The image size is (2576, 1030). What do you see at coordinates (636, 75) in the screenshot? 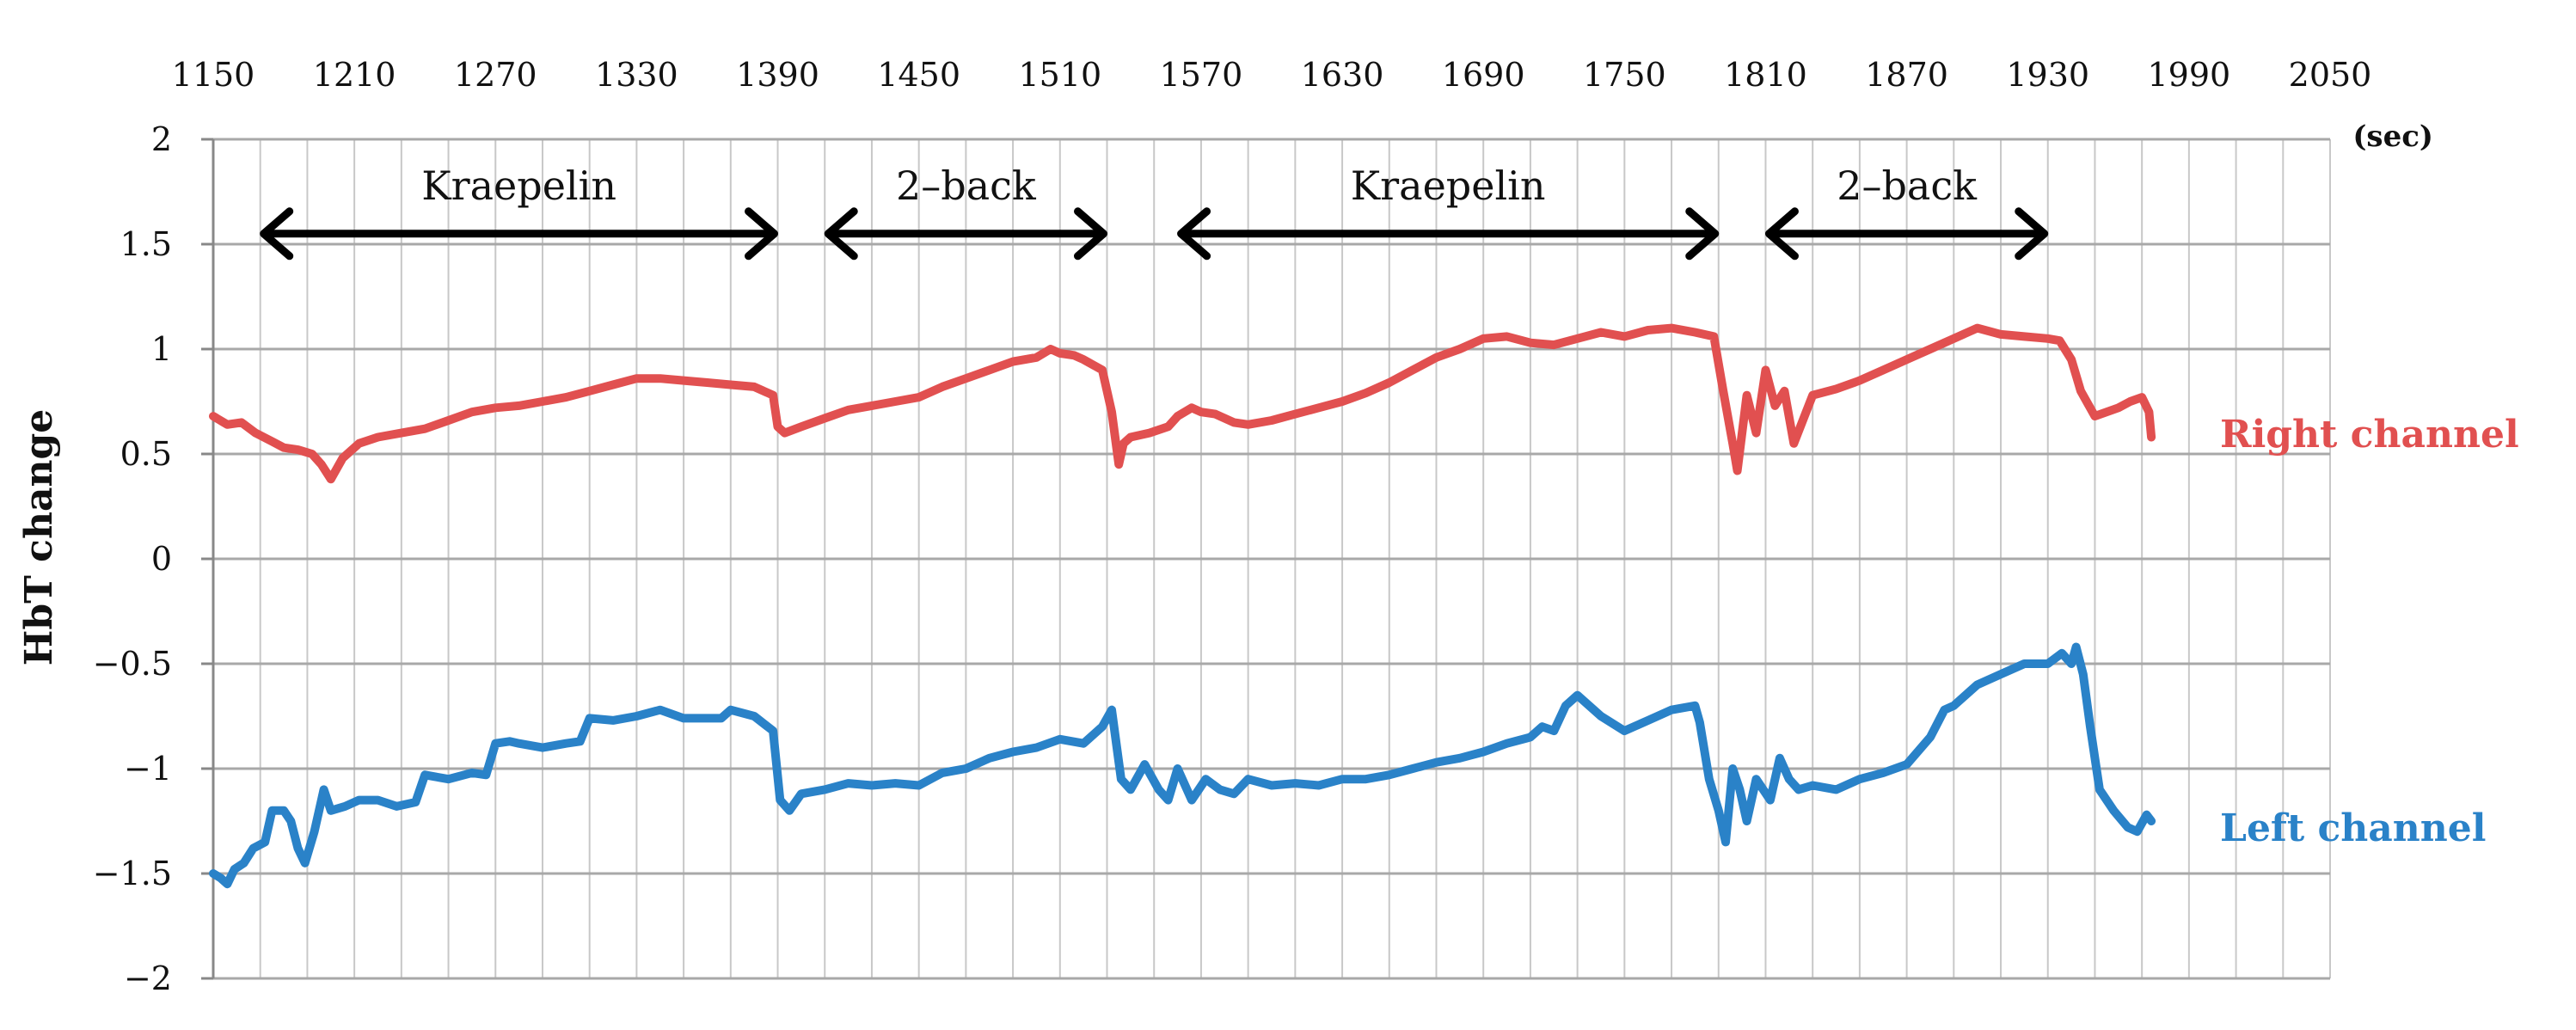
I see `x-tick-label: 1330` at bounding box center [636, 75].